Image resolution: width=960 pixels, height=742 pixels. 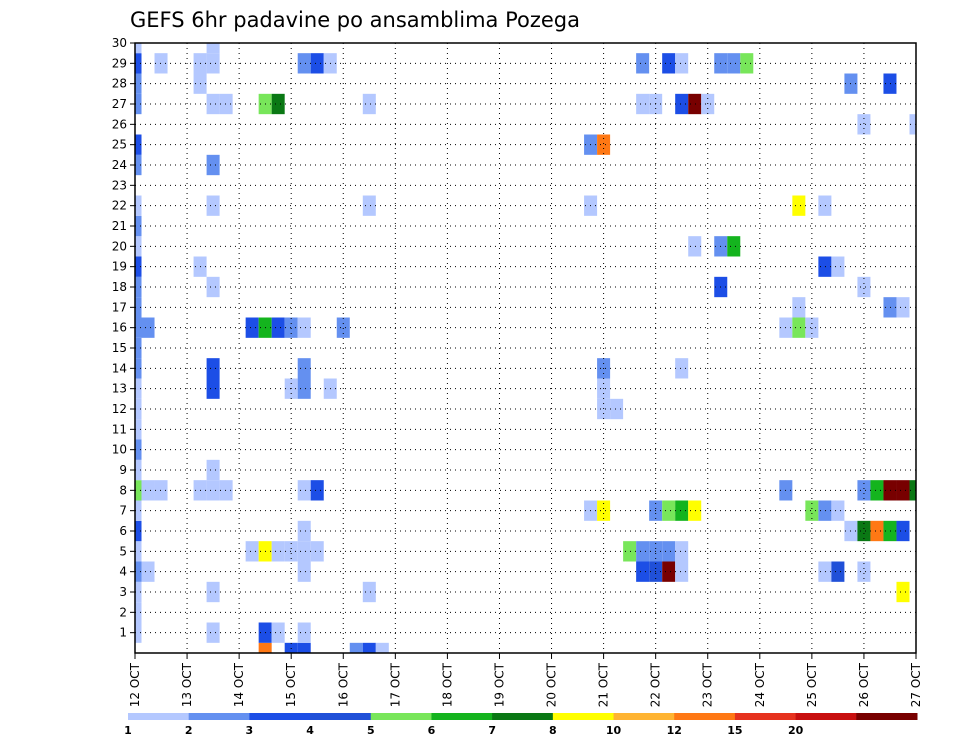 I want to click on x-tick-label: 23 OCT, so click(x=708, y=684).